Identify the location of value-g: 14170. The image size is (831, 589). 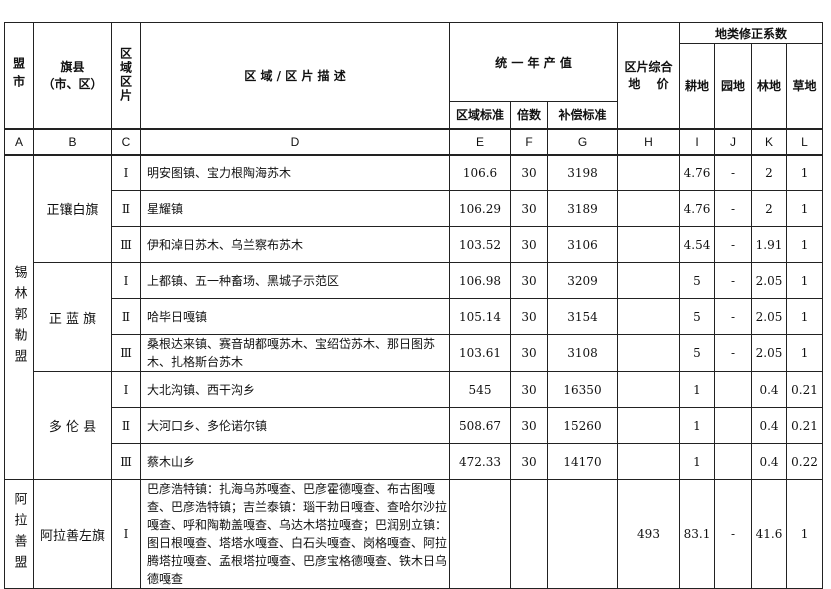
(582, 461).